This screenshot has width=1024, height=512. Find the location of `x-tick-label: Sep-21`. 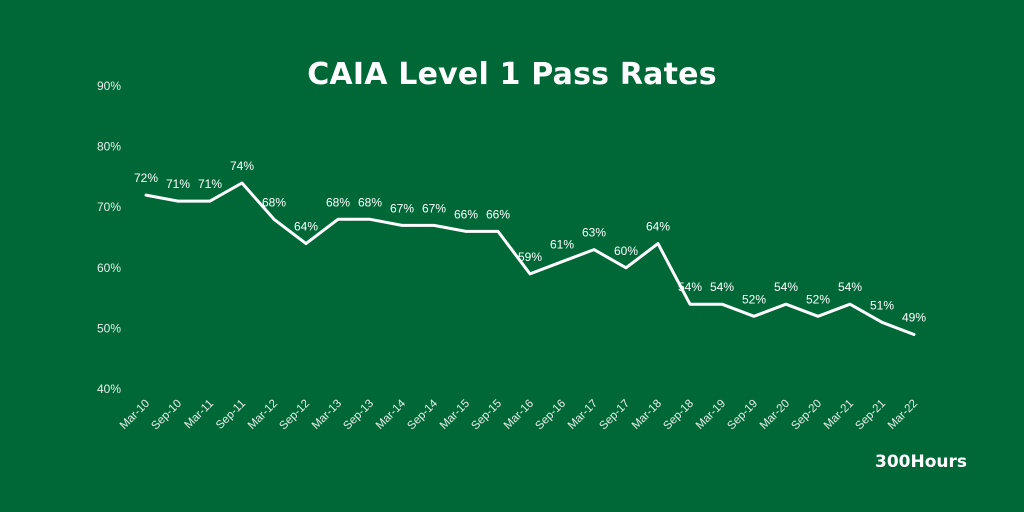

x-tick-label: Sep-21 is located at coordinates (870, 415).